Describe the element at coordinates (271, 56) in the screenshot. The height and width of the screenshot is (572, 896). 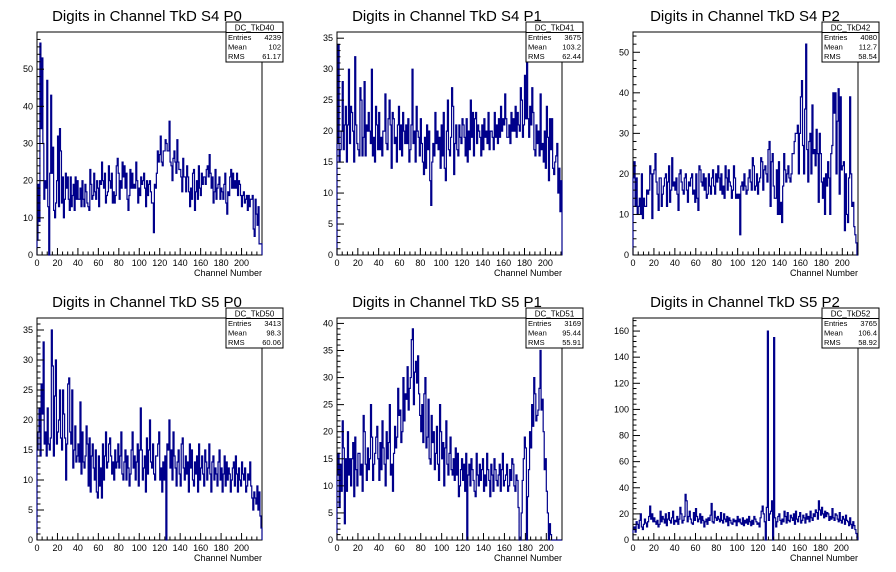
I see `stats-value: 61.17` at that location.